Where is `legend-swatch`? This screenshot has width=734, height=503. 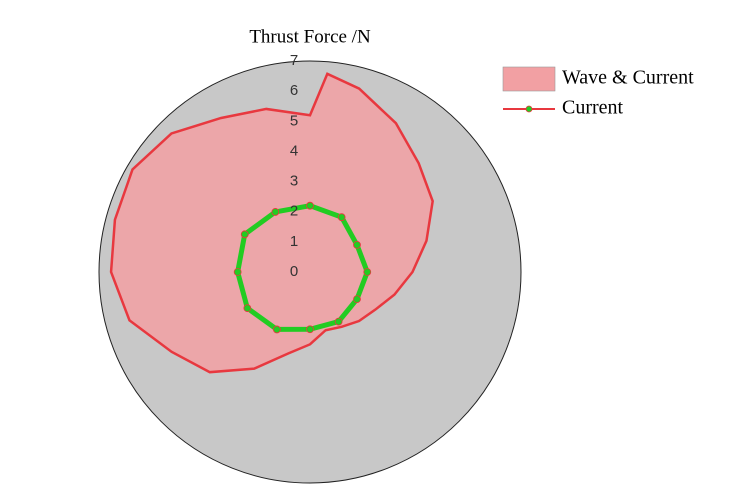
legend-swatch is located at coordinates (529, 79).